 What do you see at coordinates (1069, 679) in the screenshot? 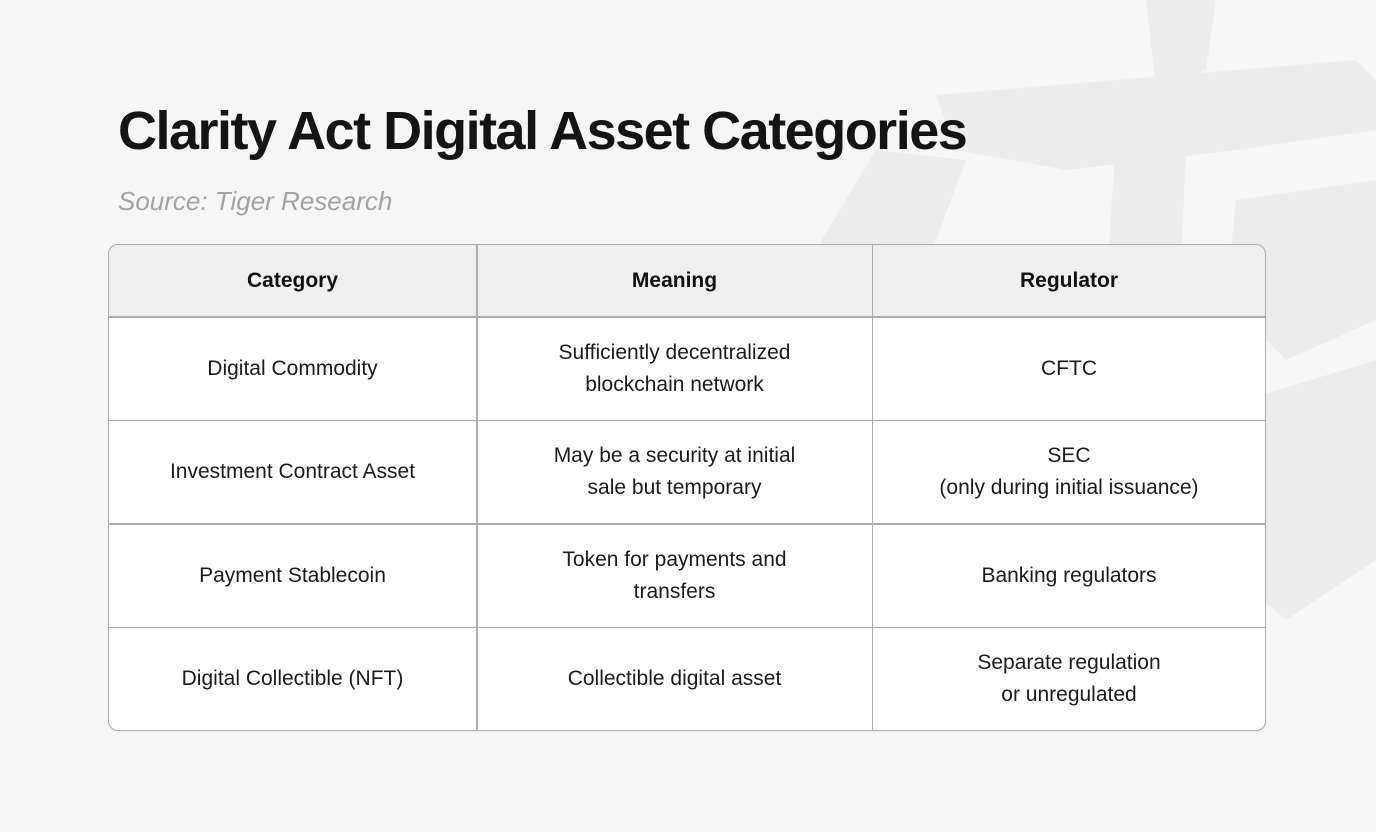
I see `cell-regulator-digital-collectible: Separate regulation or unregulated` at bounding box center [1069, 679].